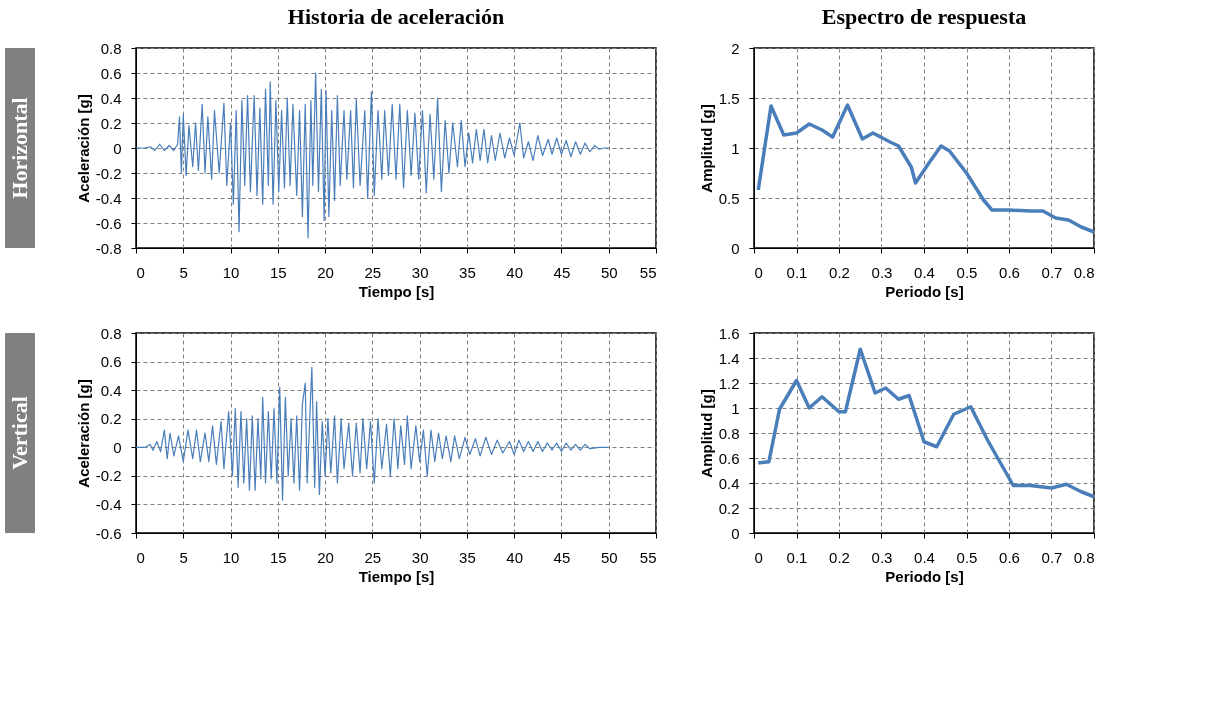 The width and height of the screenshot is (1222, 715). What do you see at coordinates (729, 383) in the screenshot?
I see `y-tick-label: 1.2` at bounding box center [729, 383].